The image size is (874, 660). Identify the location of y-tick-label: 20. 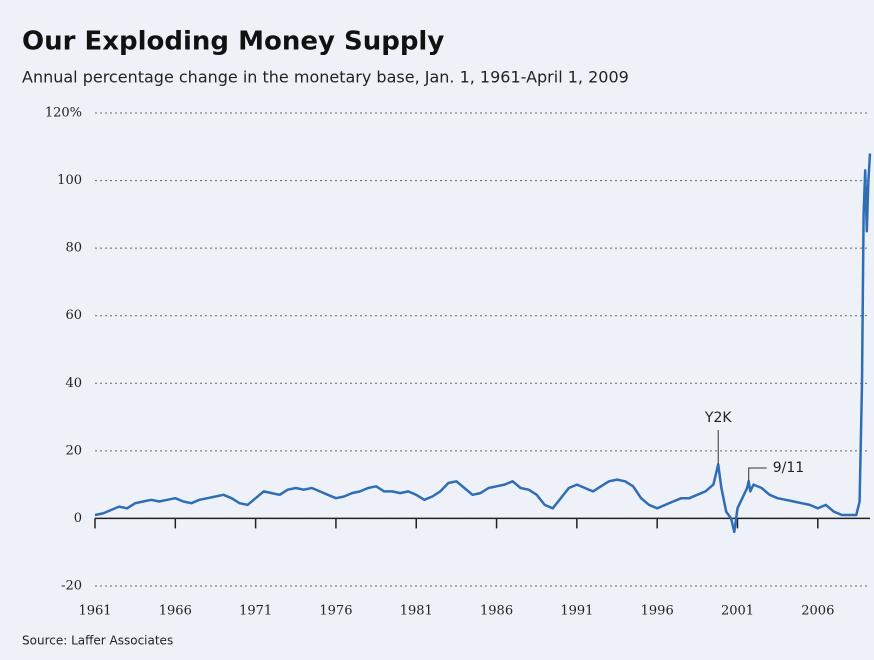
(73, 450).